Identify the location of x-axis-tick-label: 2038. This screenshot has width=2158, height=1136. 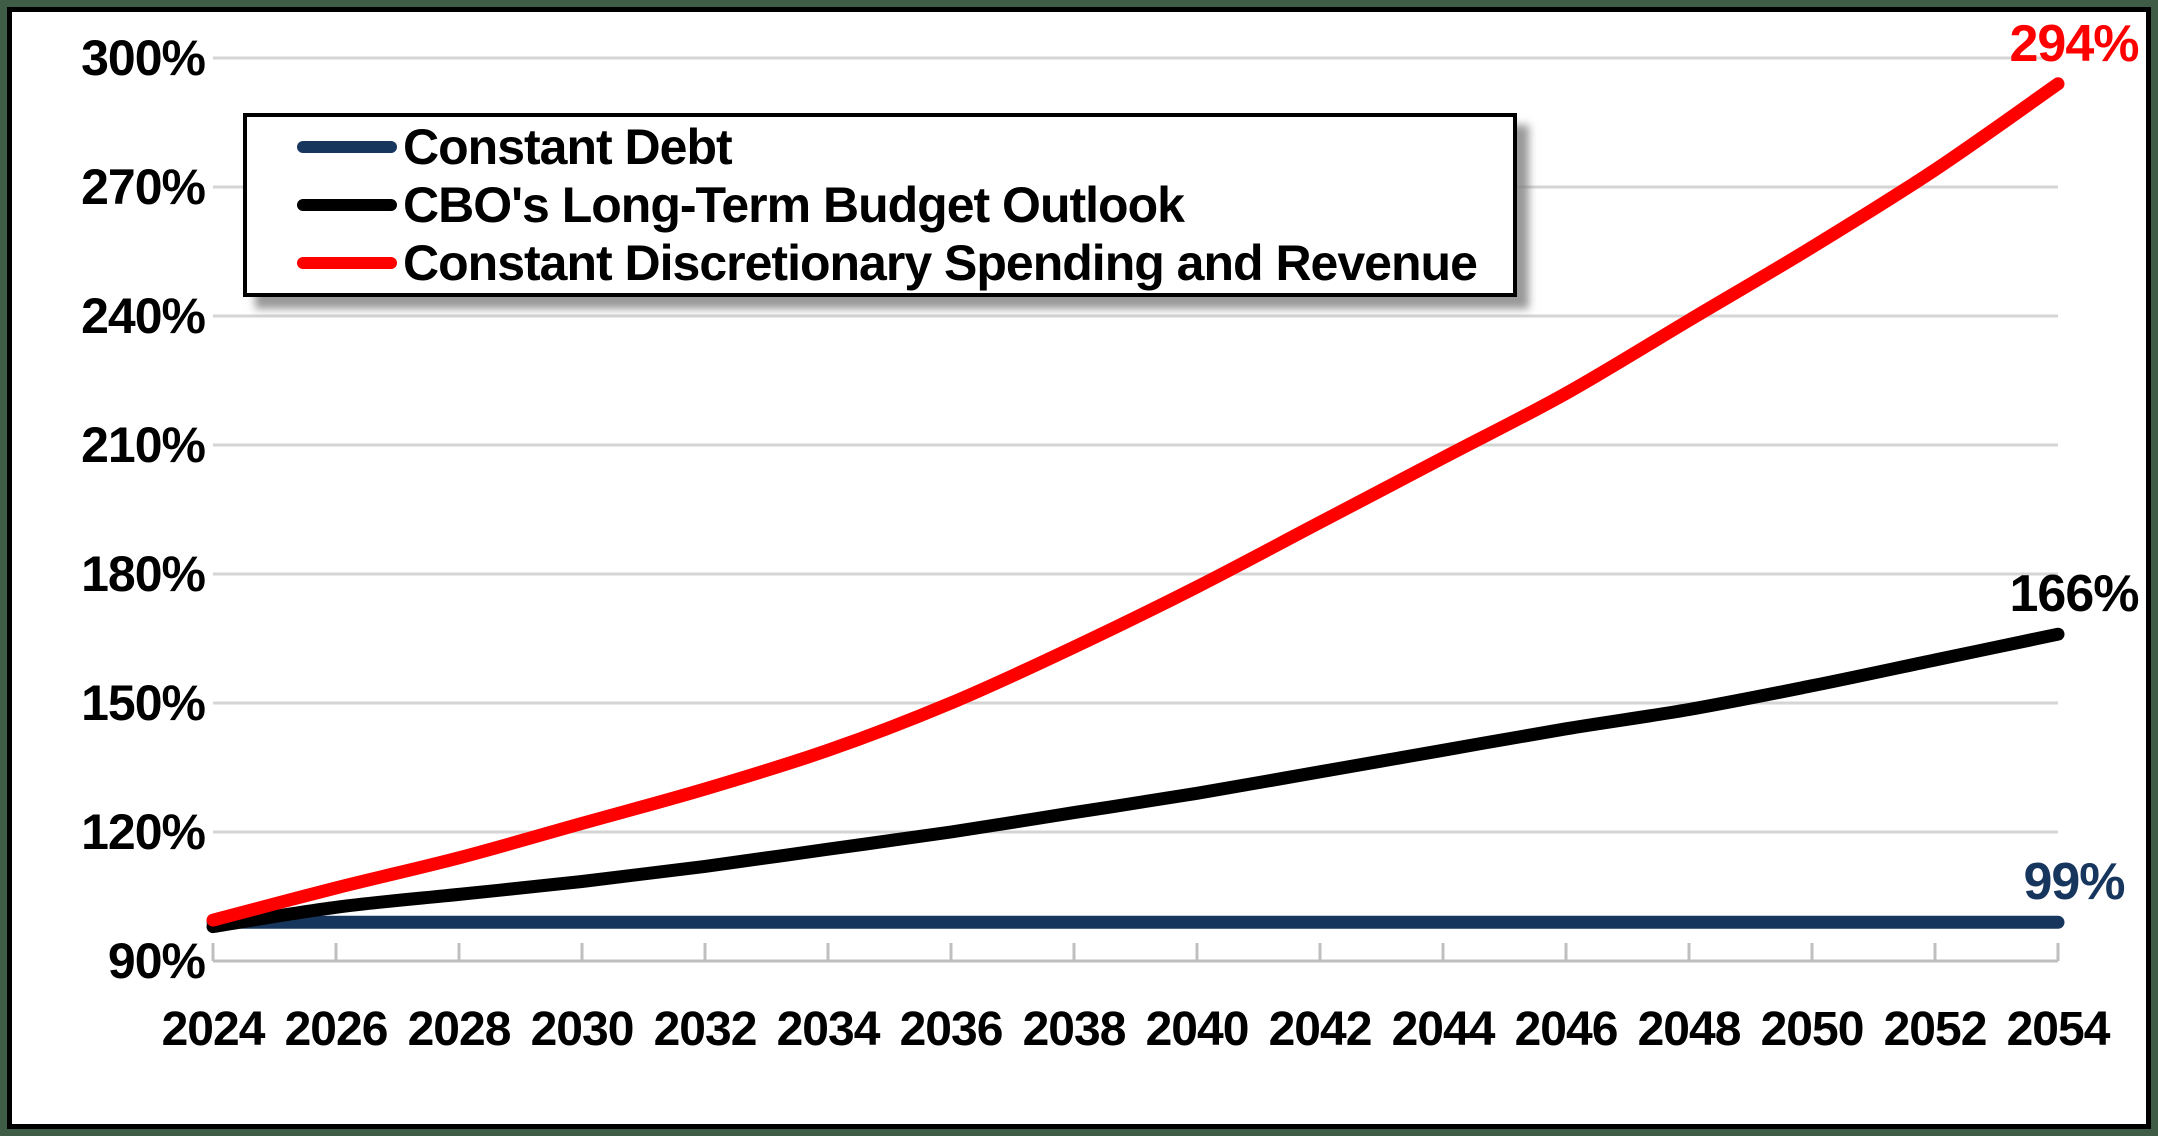
(1074, 1029).